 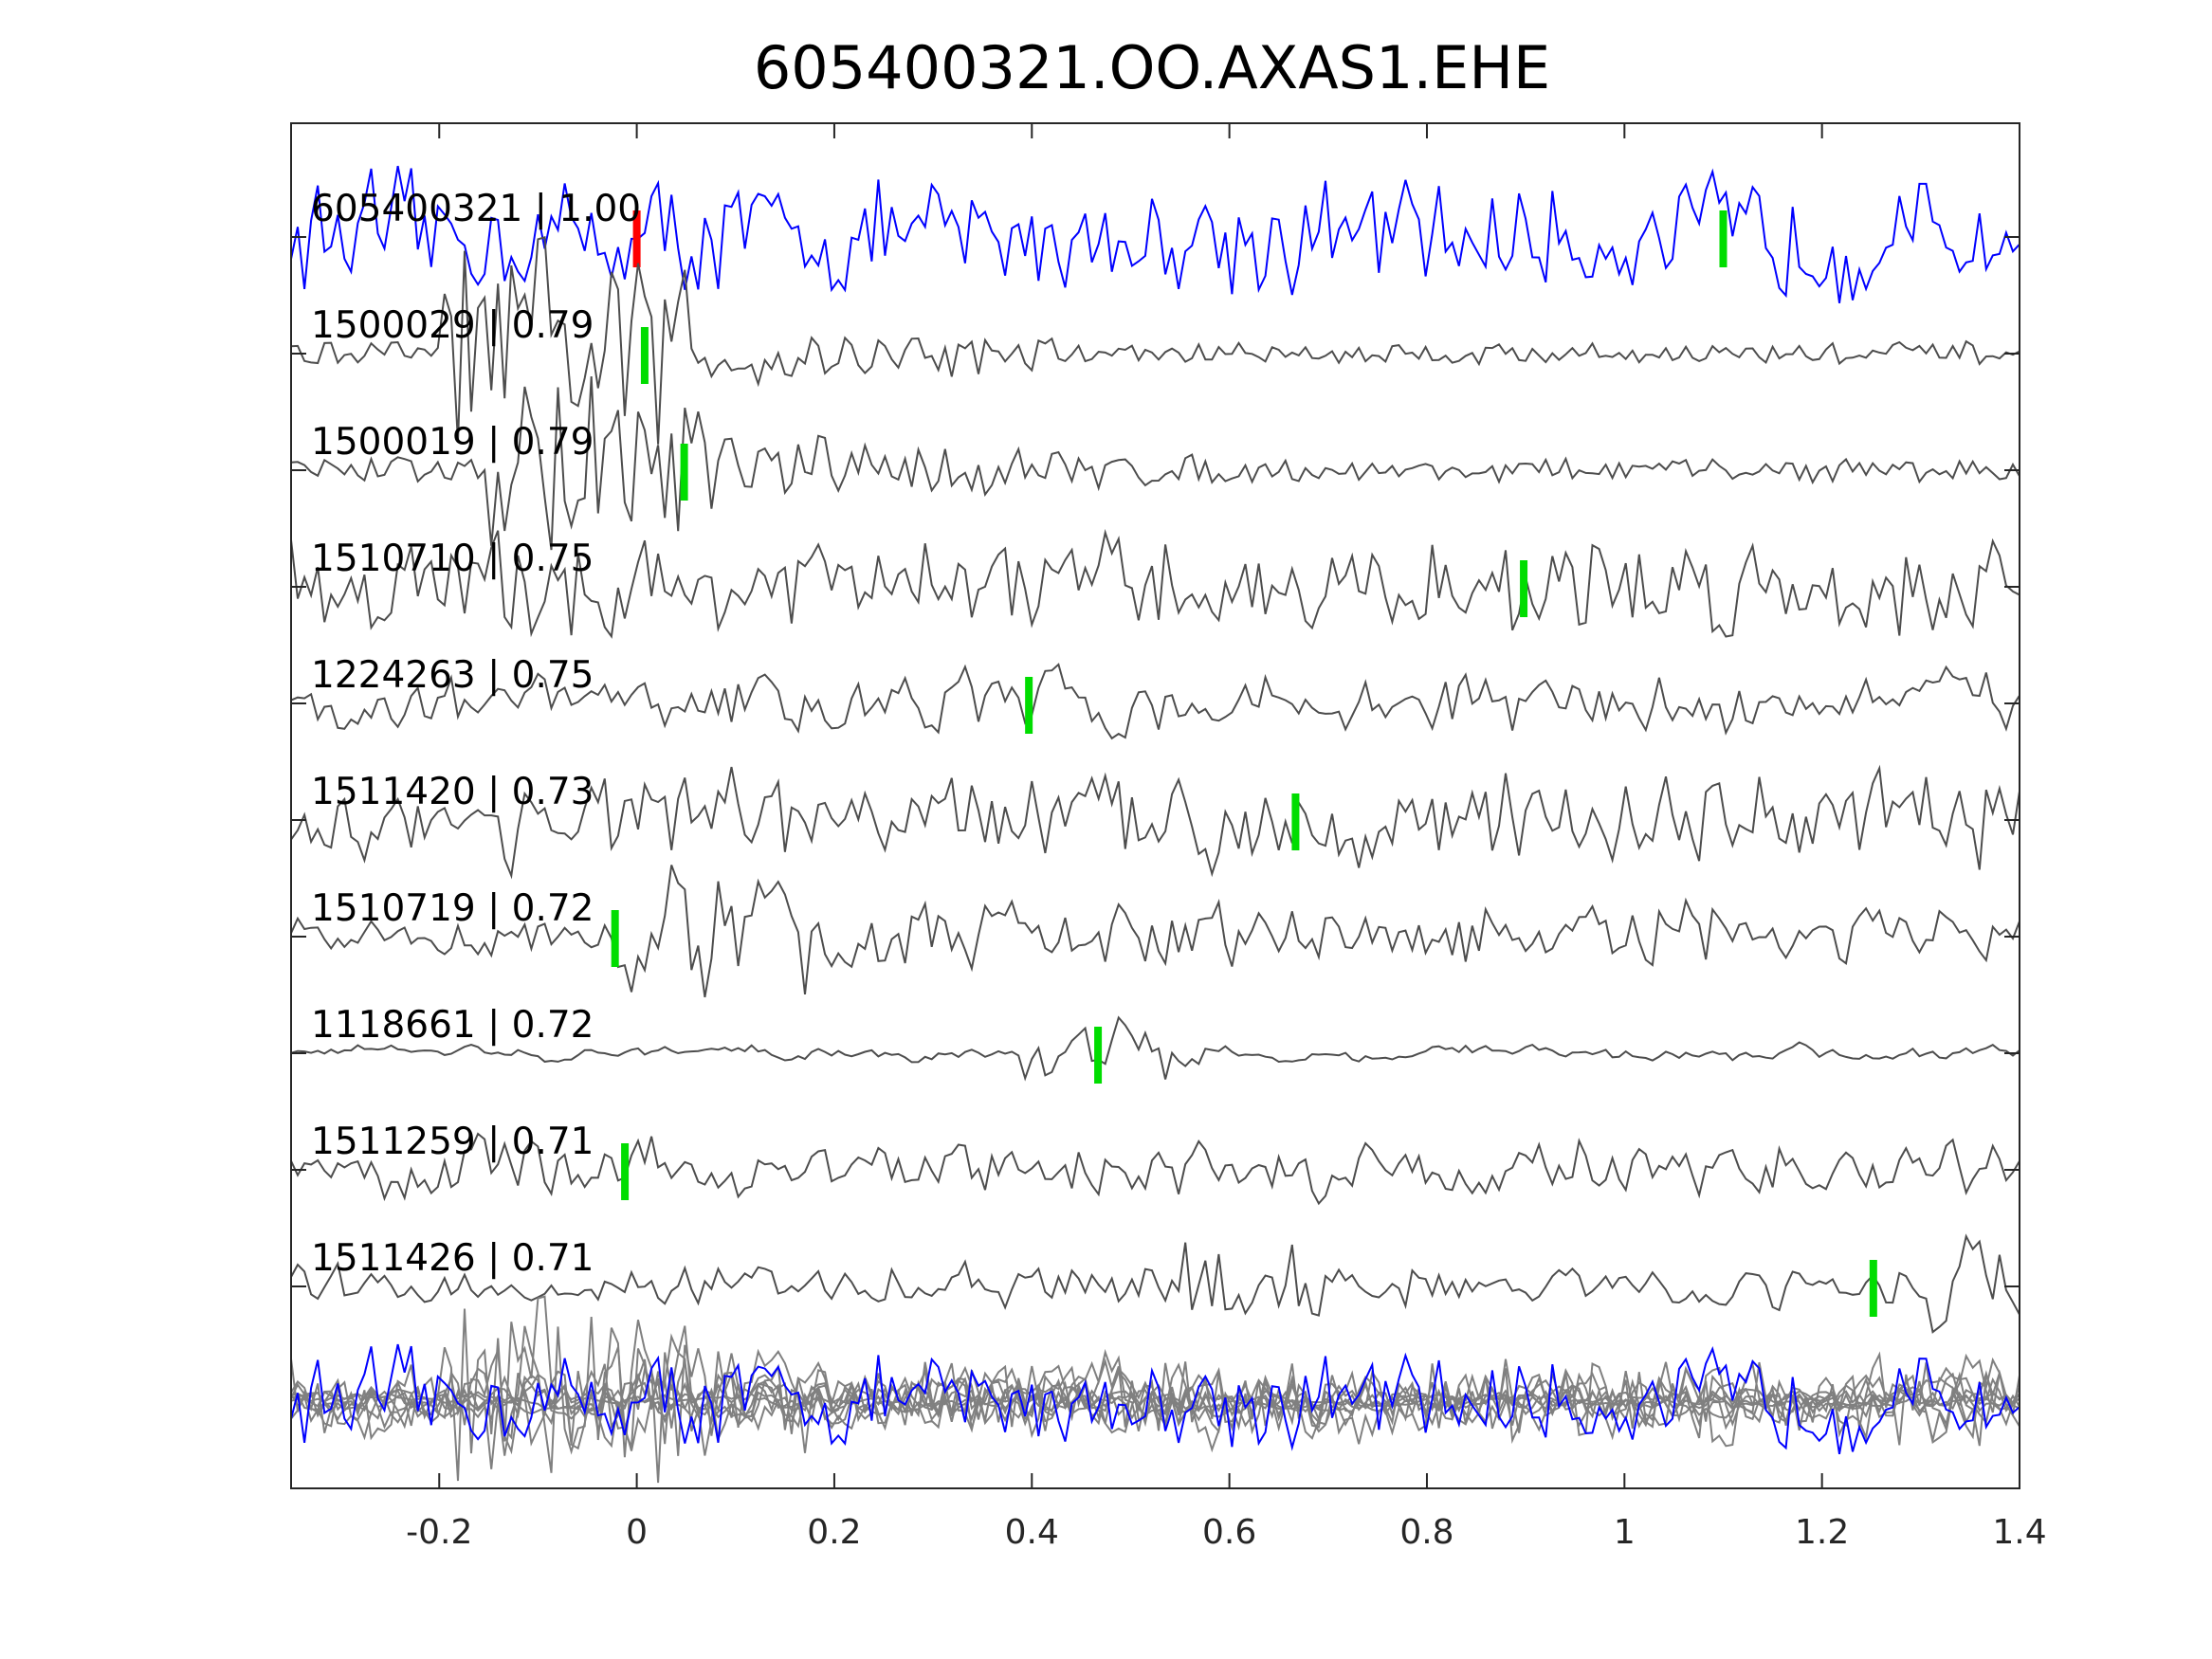 I want to click on trace-label: 1511420 | 0.73, so click(x=452, y=792).